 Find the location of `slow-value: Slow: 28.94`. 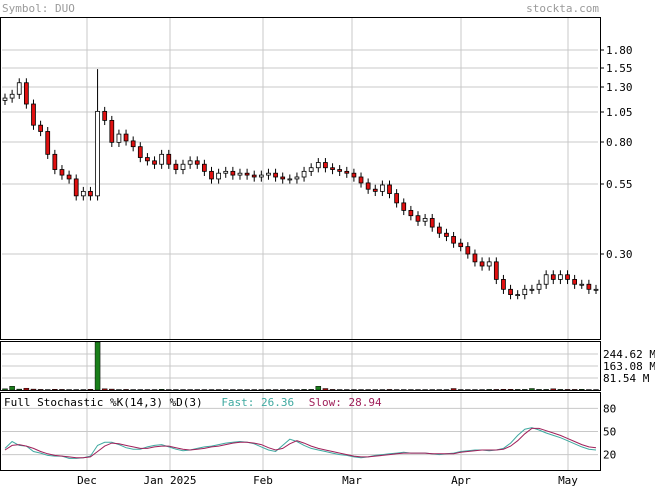

slow-value: Slow: 28.94 is located at coordinates (345, 402).